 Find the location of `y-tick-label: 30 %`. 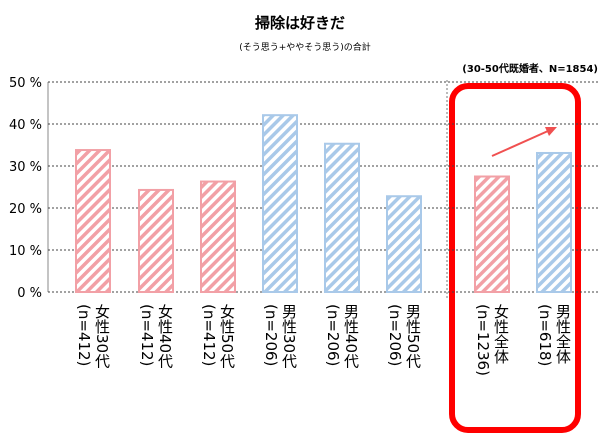

y-tick-label: 30 % is located at coordinates (25, 167).